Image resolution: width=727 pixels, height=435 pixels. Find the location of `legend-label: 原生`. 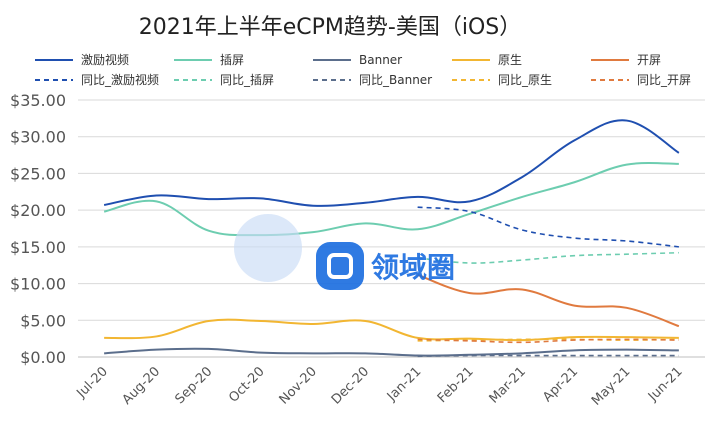

legend-label: 原生 is located at coordinates (510, 60).